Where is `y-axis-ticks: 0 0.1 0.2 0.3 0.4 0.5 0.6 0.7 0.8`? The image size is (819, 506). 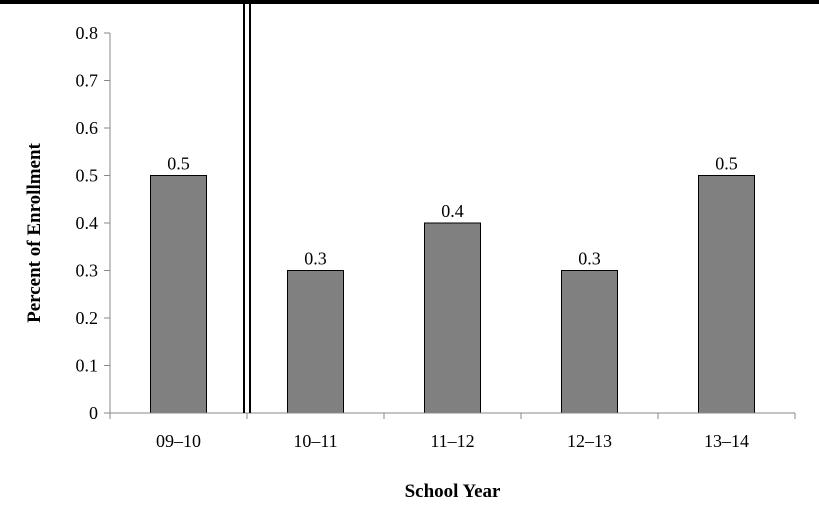
y-axis-ticks: 0 0.1 0.2 0.3 0.4 0.5 0.6 0.7 0.8 is located at coordinates (93, 223).